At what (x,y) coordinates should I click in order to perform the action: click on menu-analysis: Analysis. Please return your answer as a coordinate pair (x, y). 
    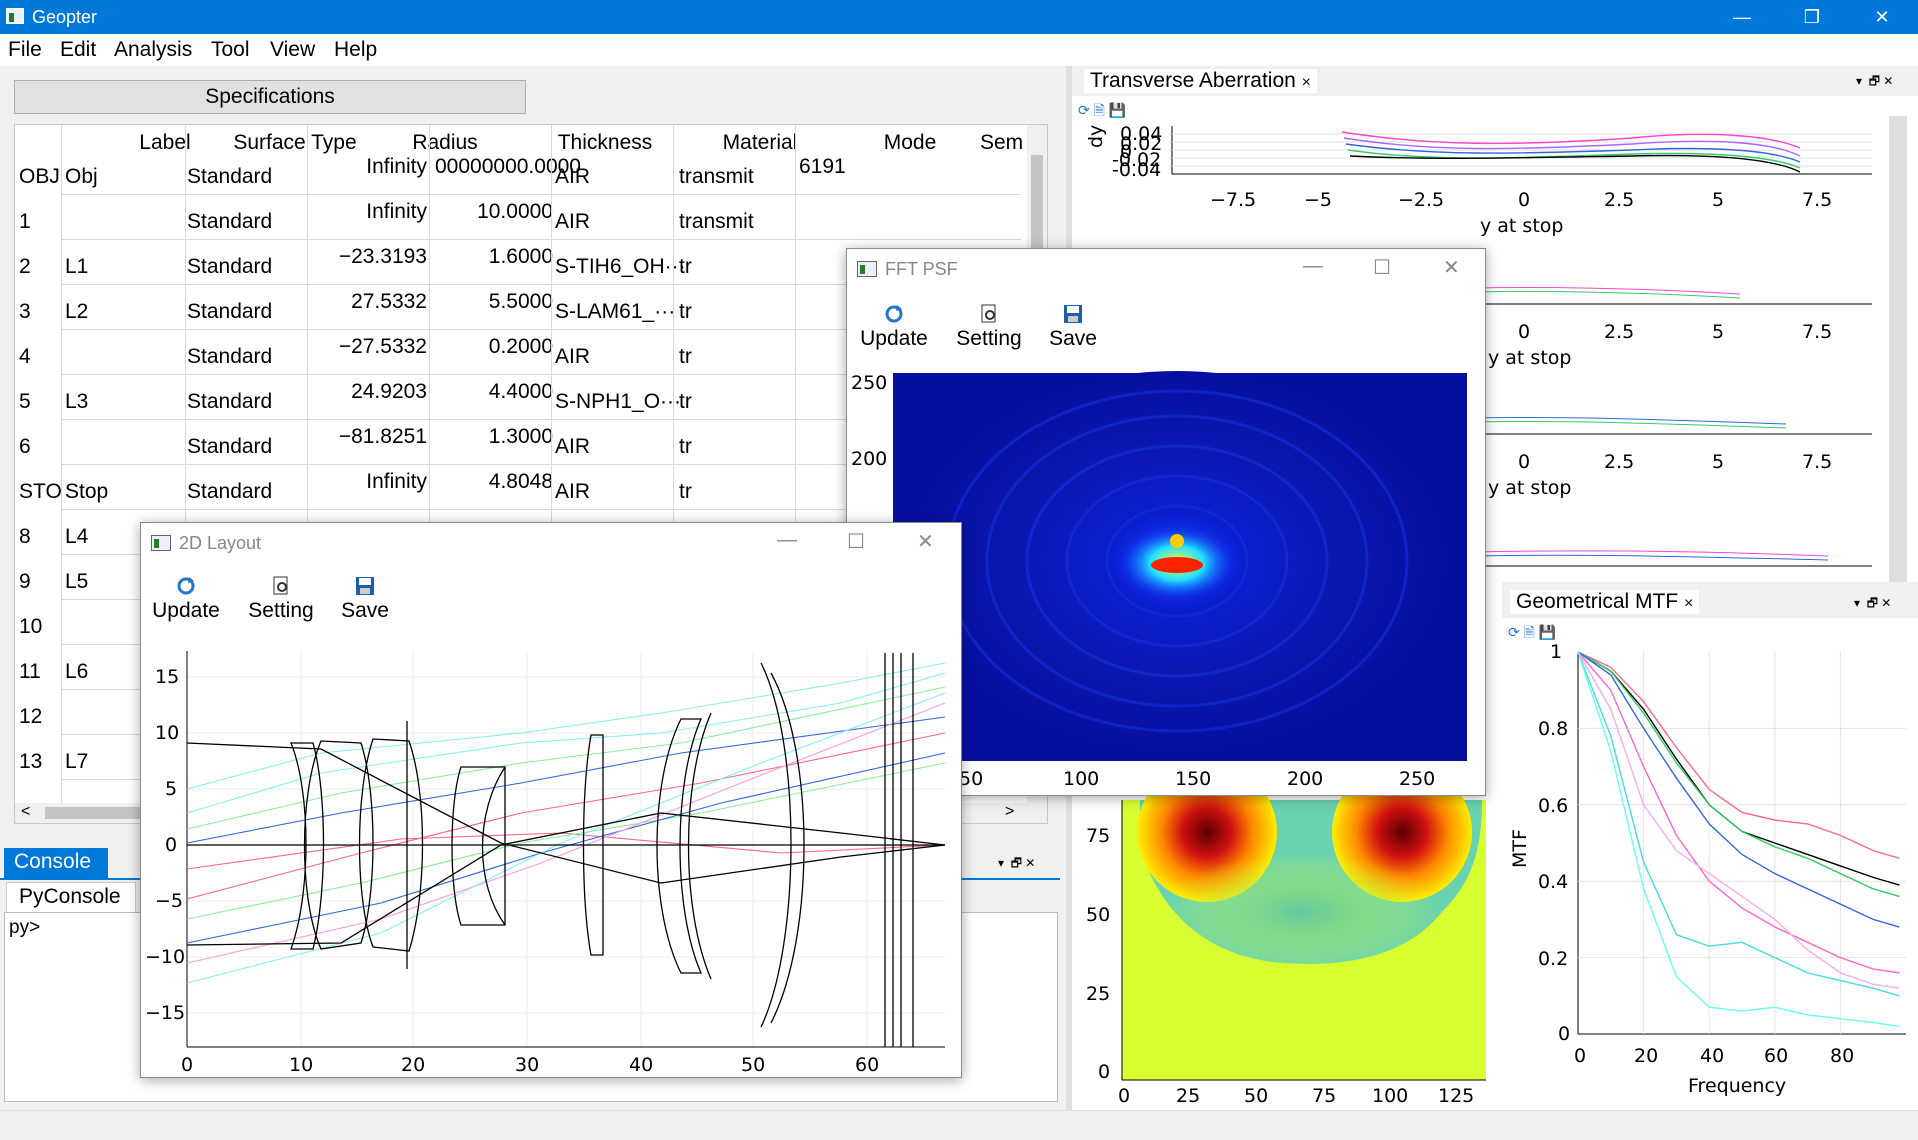
    Looking at the image, I should click on (153, 49).